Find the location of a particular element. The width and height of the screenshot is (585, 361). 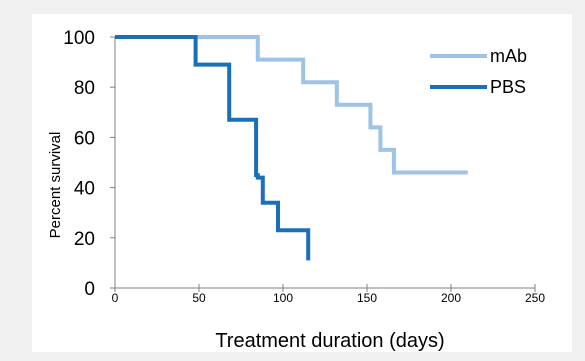

y-tick-label: 100 is located at coordinates (79, 38).